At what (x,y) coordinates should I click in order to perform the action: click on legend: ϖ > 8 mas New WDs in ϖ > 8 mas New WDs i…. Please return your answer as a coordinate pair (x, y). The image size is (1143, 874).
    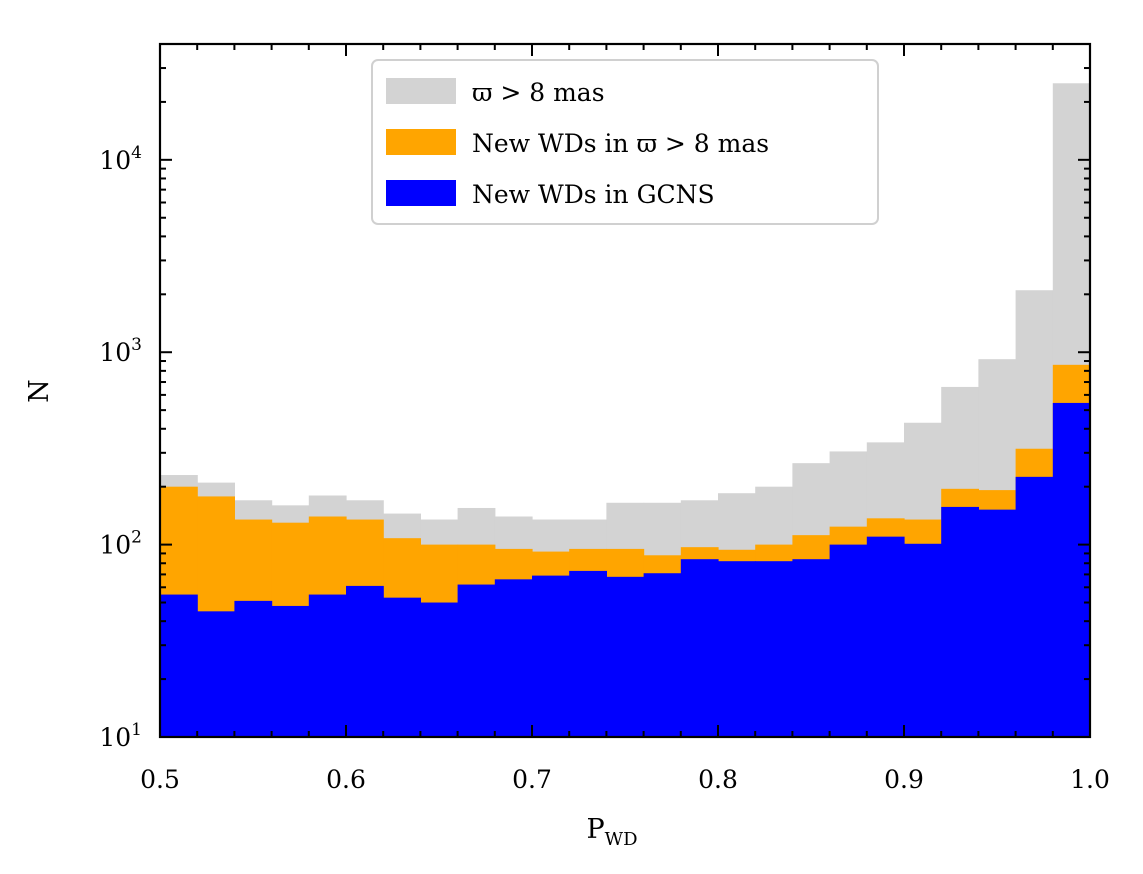
    Looking at the image, I should click on (625, 142).